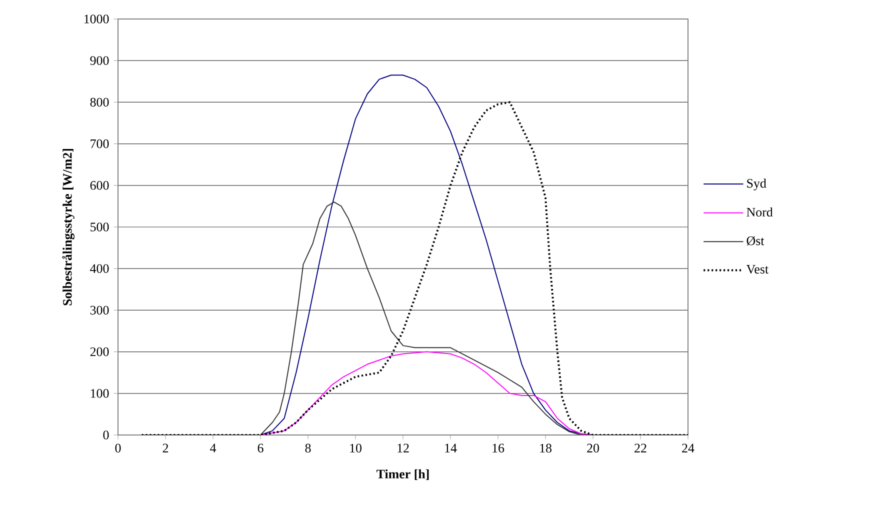  What do you see at coordinates (213, 448) in the screenshot?
I see `x-tick-label: 4` at bounding box center [213, 448].